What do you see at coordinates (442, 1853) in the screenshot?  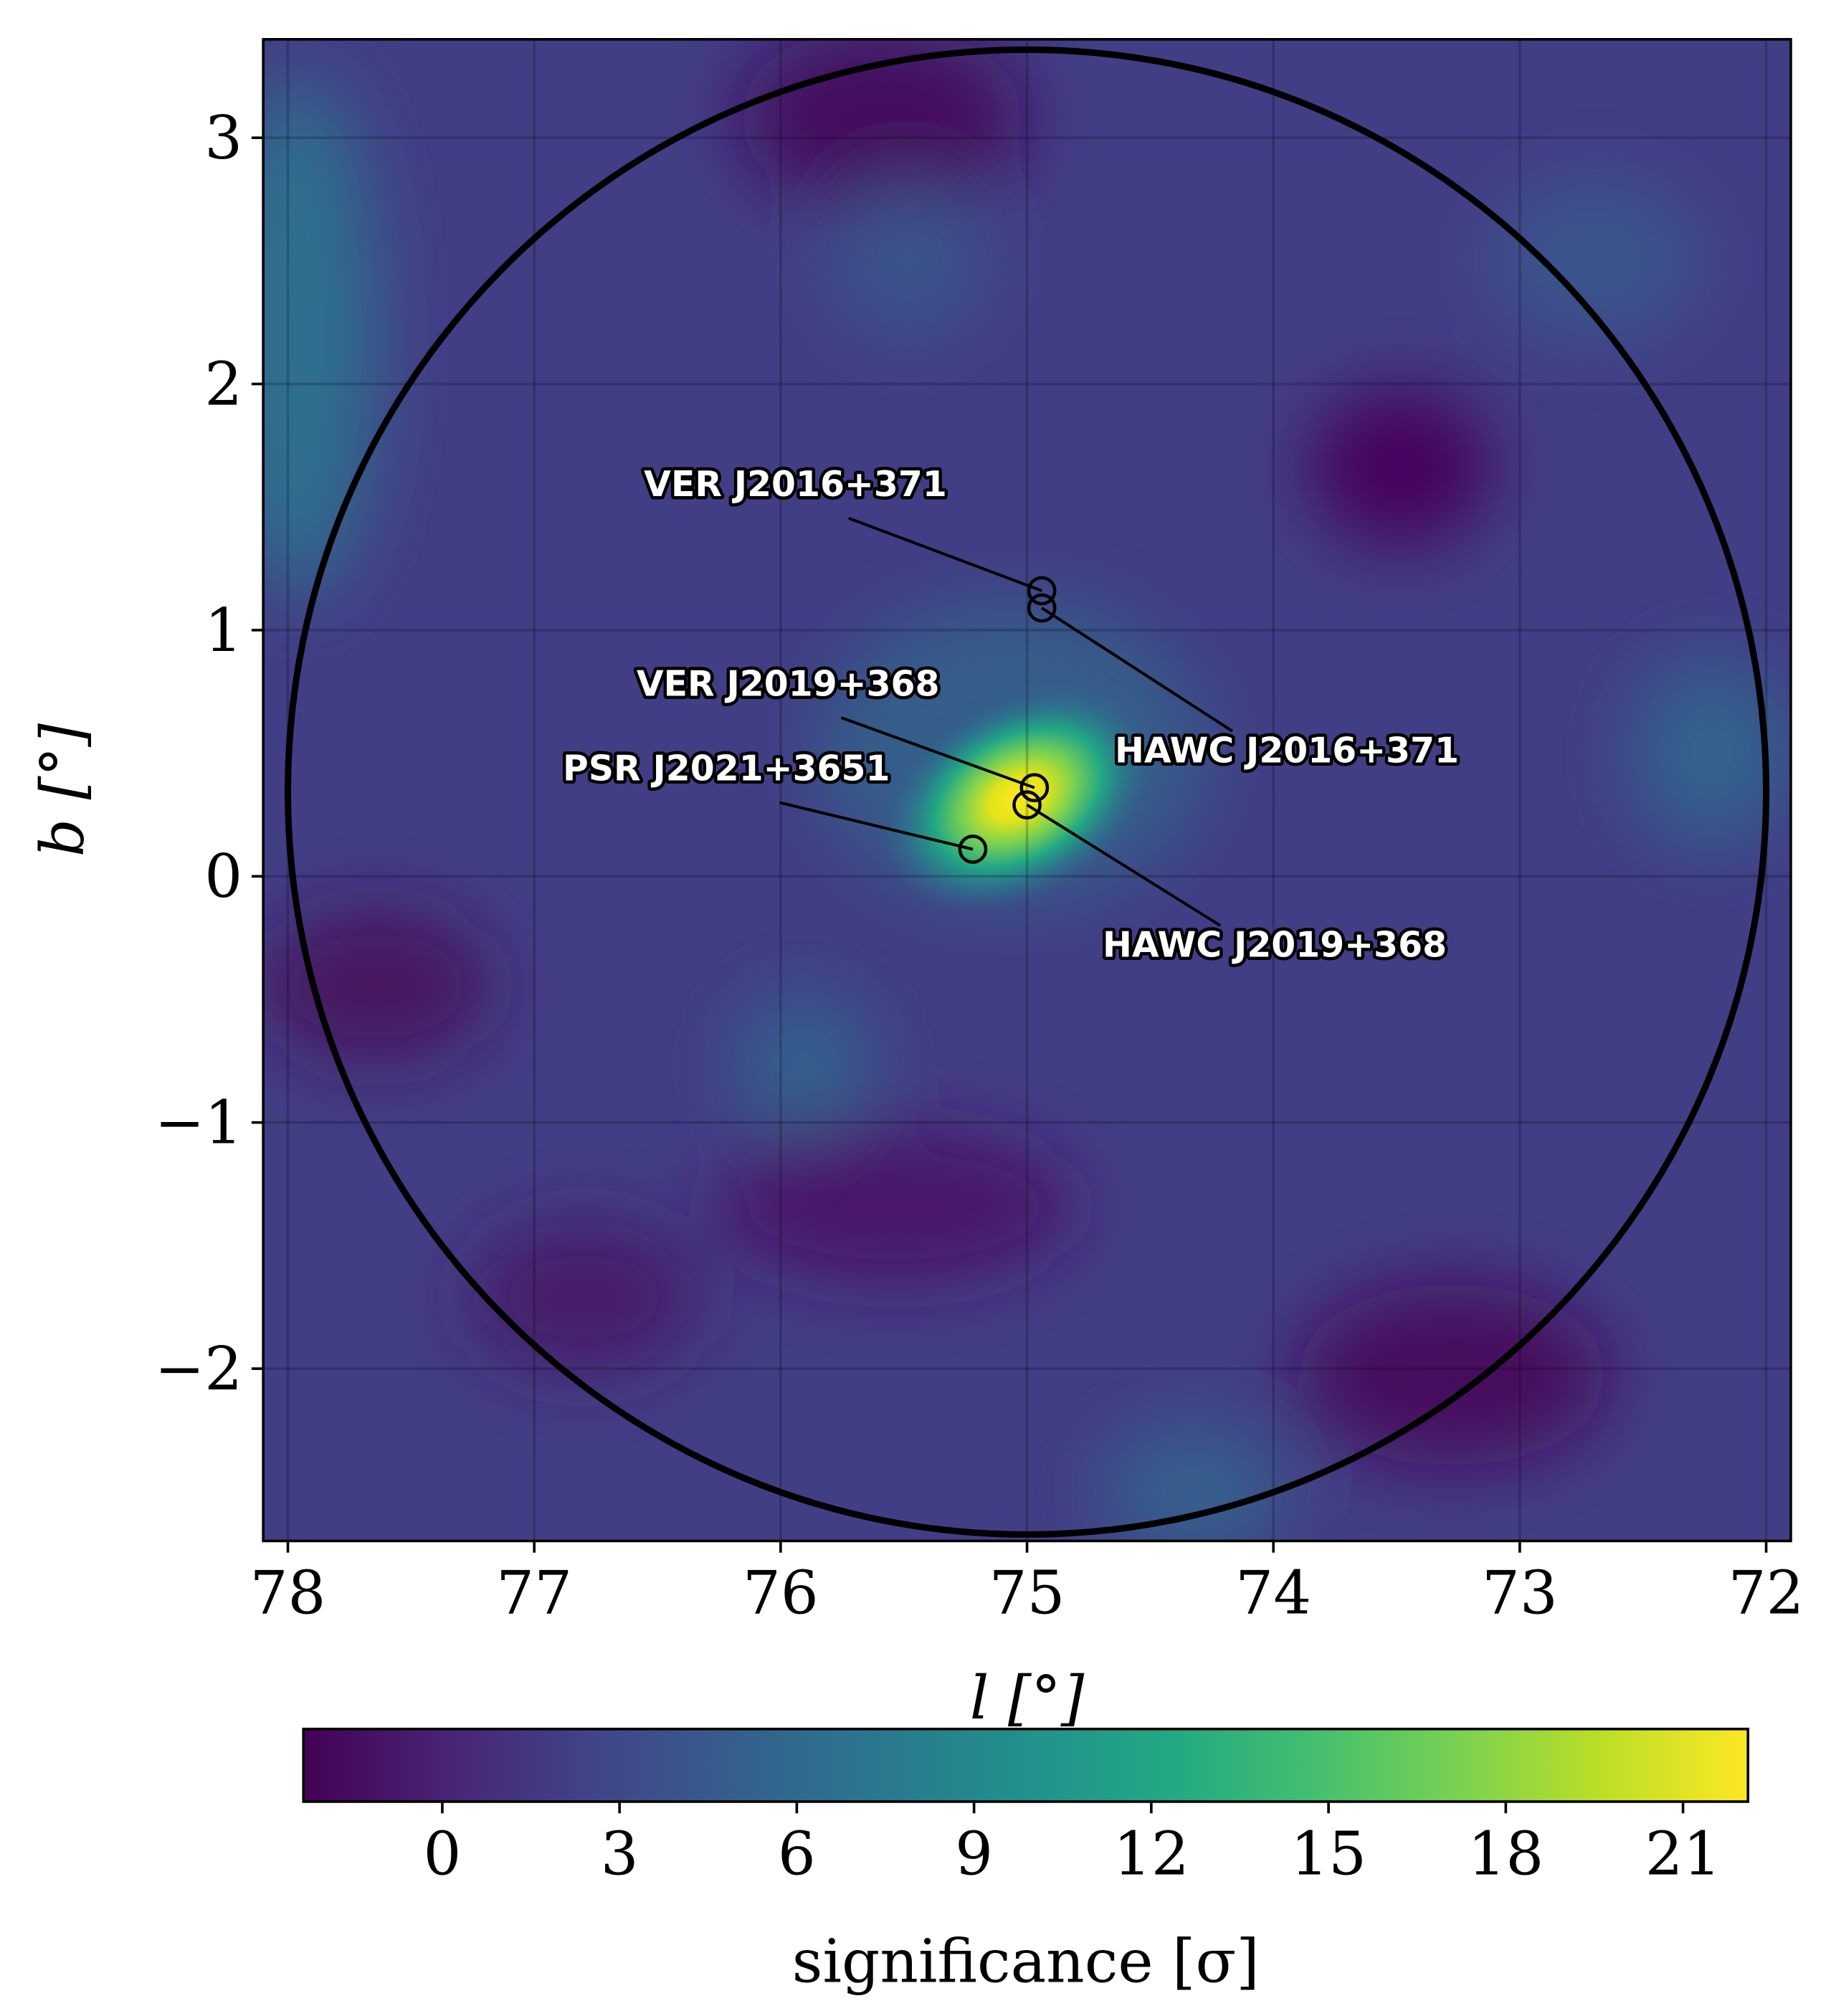 I see `colorbar-tick-label: 0` at bounding box center [442, 1853].